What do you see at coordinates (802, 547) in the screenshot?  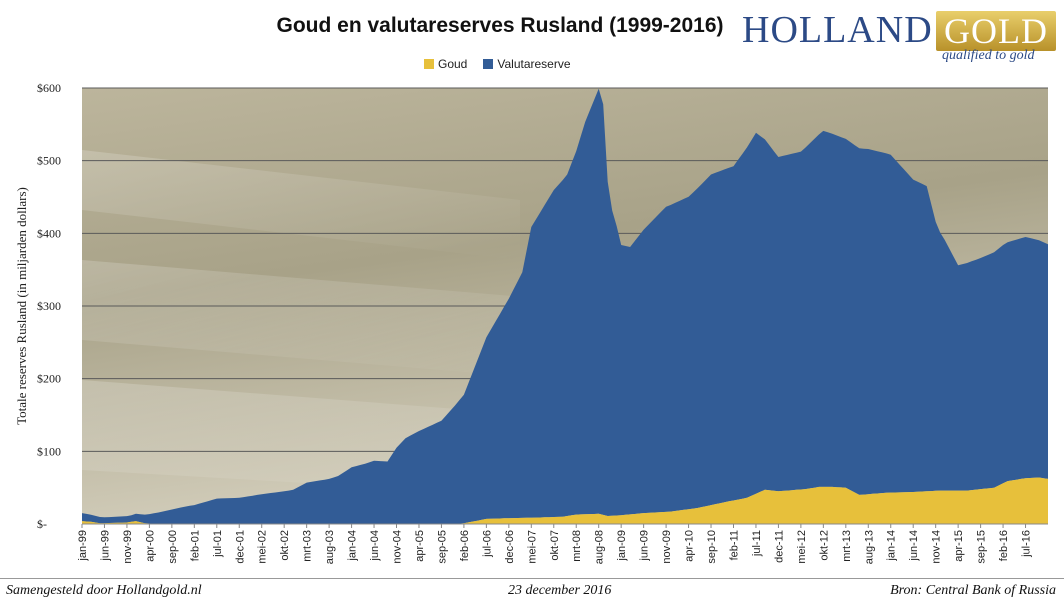 I see `x-tick-label: mei-12` at bounding box center [802, 547].